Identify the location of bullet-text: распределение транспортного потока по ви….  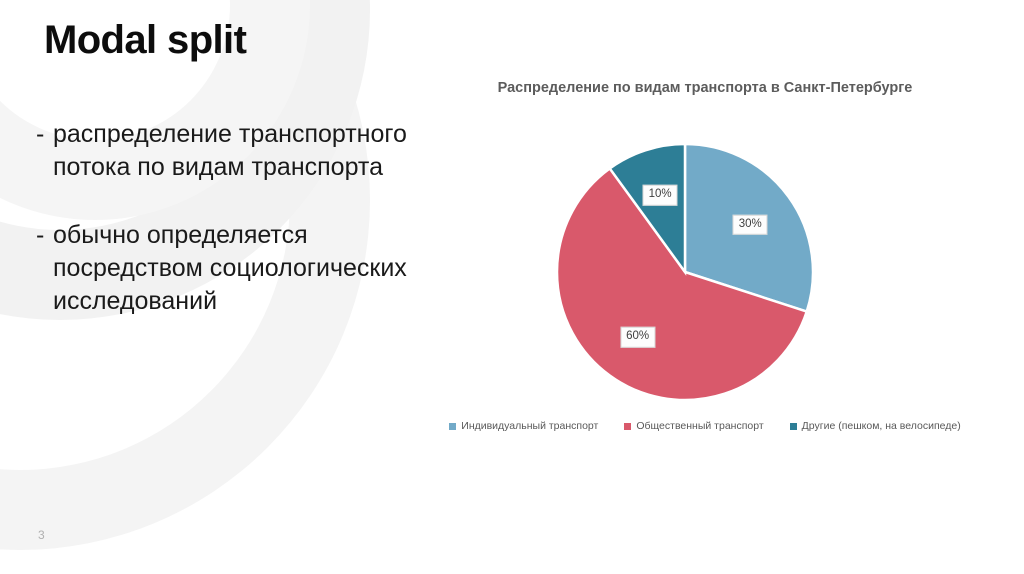
(230, 151).